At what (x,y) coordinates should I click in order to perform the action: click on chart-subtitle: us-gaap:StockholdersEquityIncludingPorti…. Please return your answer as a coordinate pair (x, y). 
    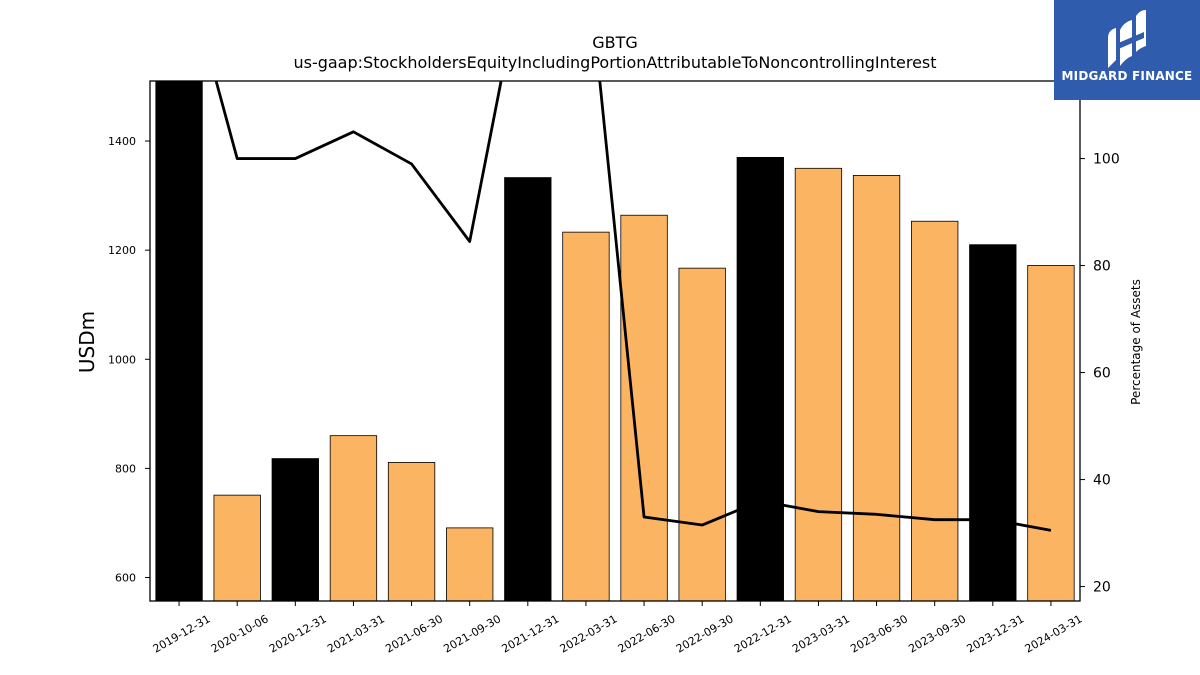
    Looking at the image, I should click on (614, 62).